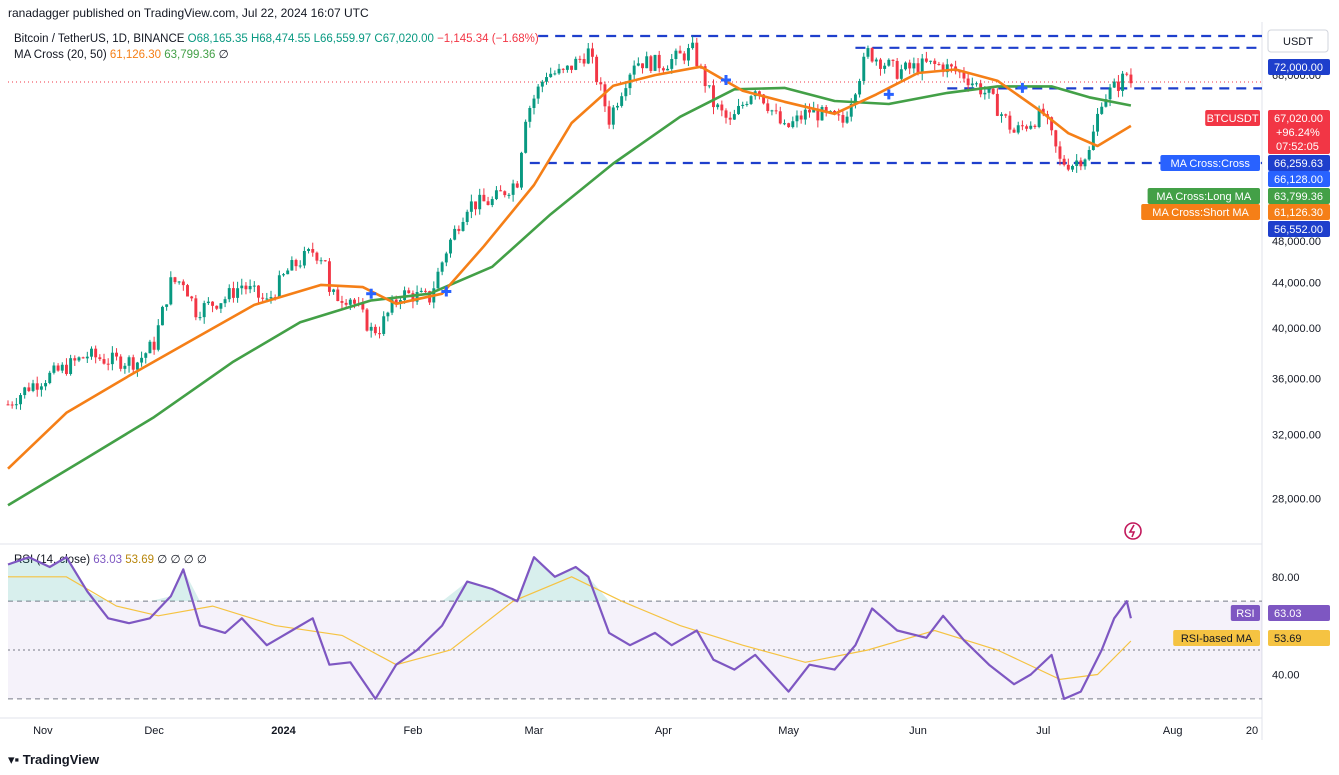  What do you see at coordinates (190, 55) in the screenshot?
I see `ma-long-value: 63,799.36` at bounding box center [190, 55].